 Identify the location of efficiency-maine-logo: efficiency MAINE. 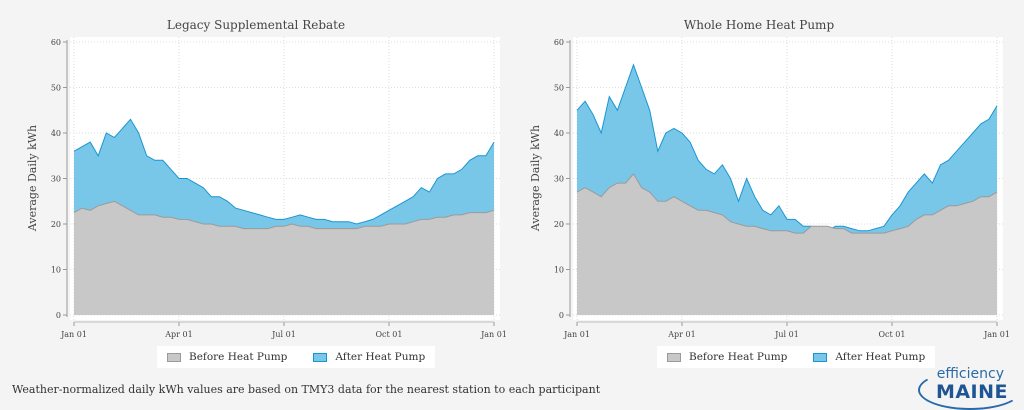
(970, 388).